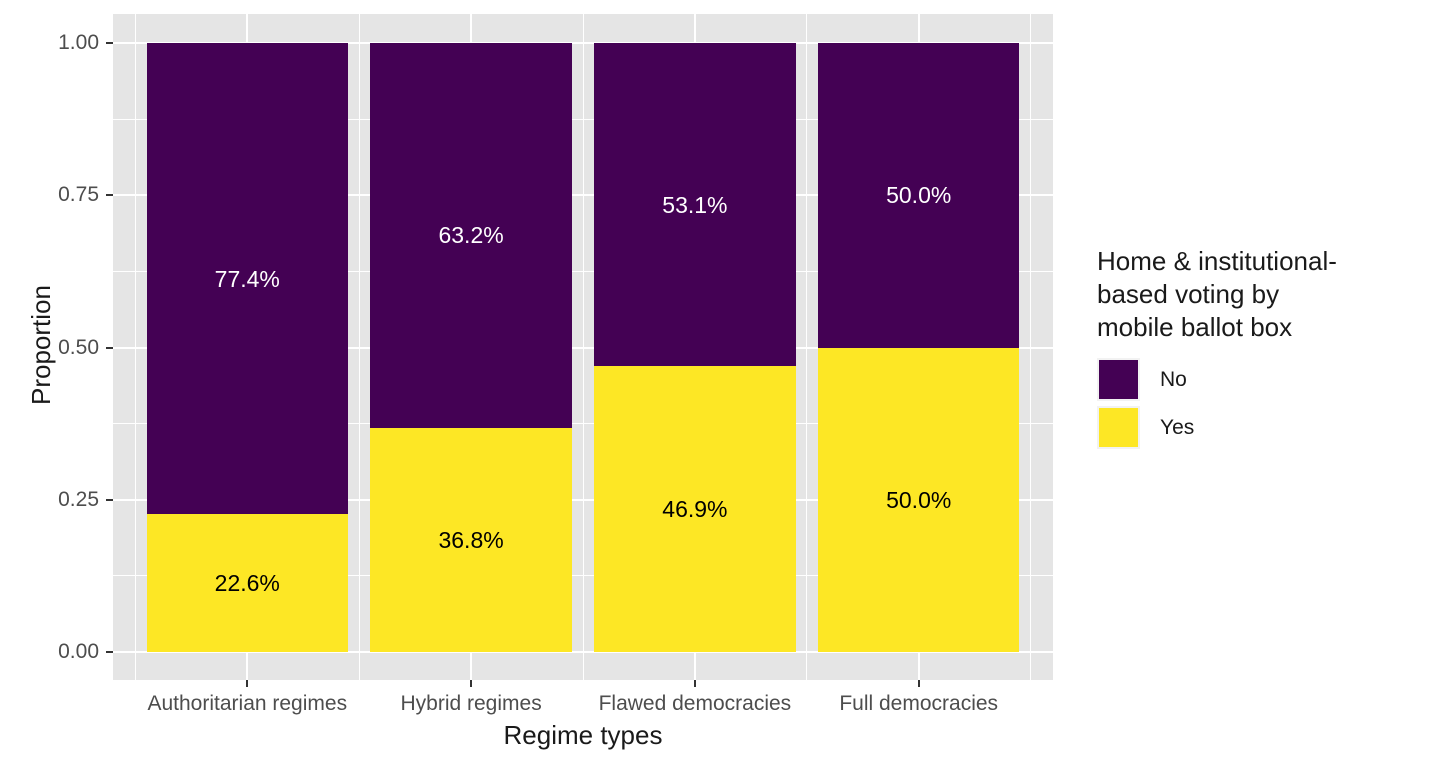 This screenshot has height=768, width=1440. Describe the element at coordinates (919, 703) in the screenshot. I see `x-tick-label: Full democracies` at that location.